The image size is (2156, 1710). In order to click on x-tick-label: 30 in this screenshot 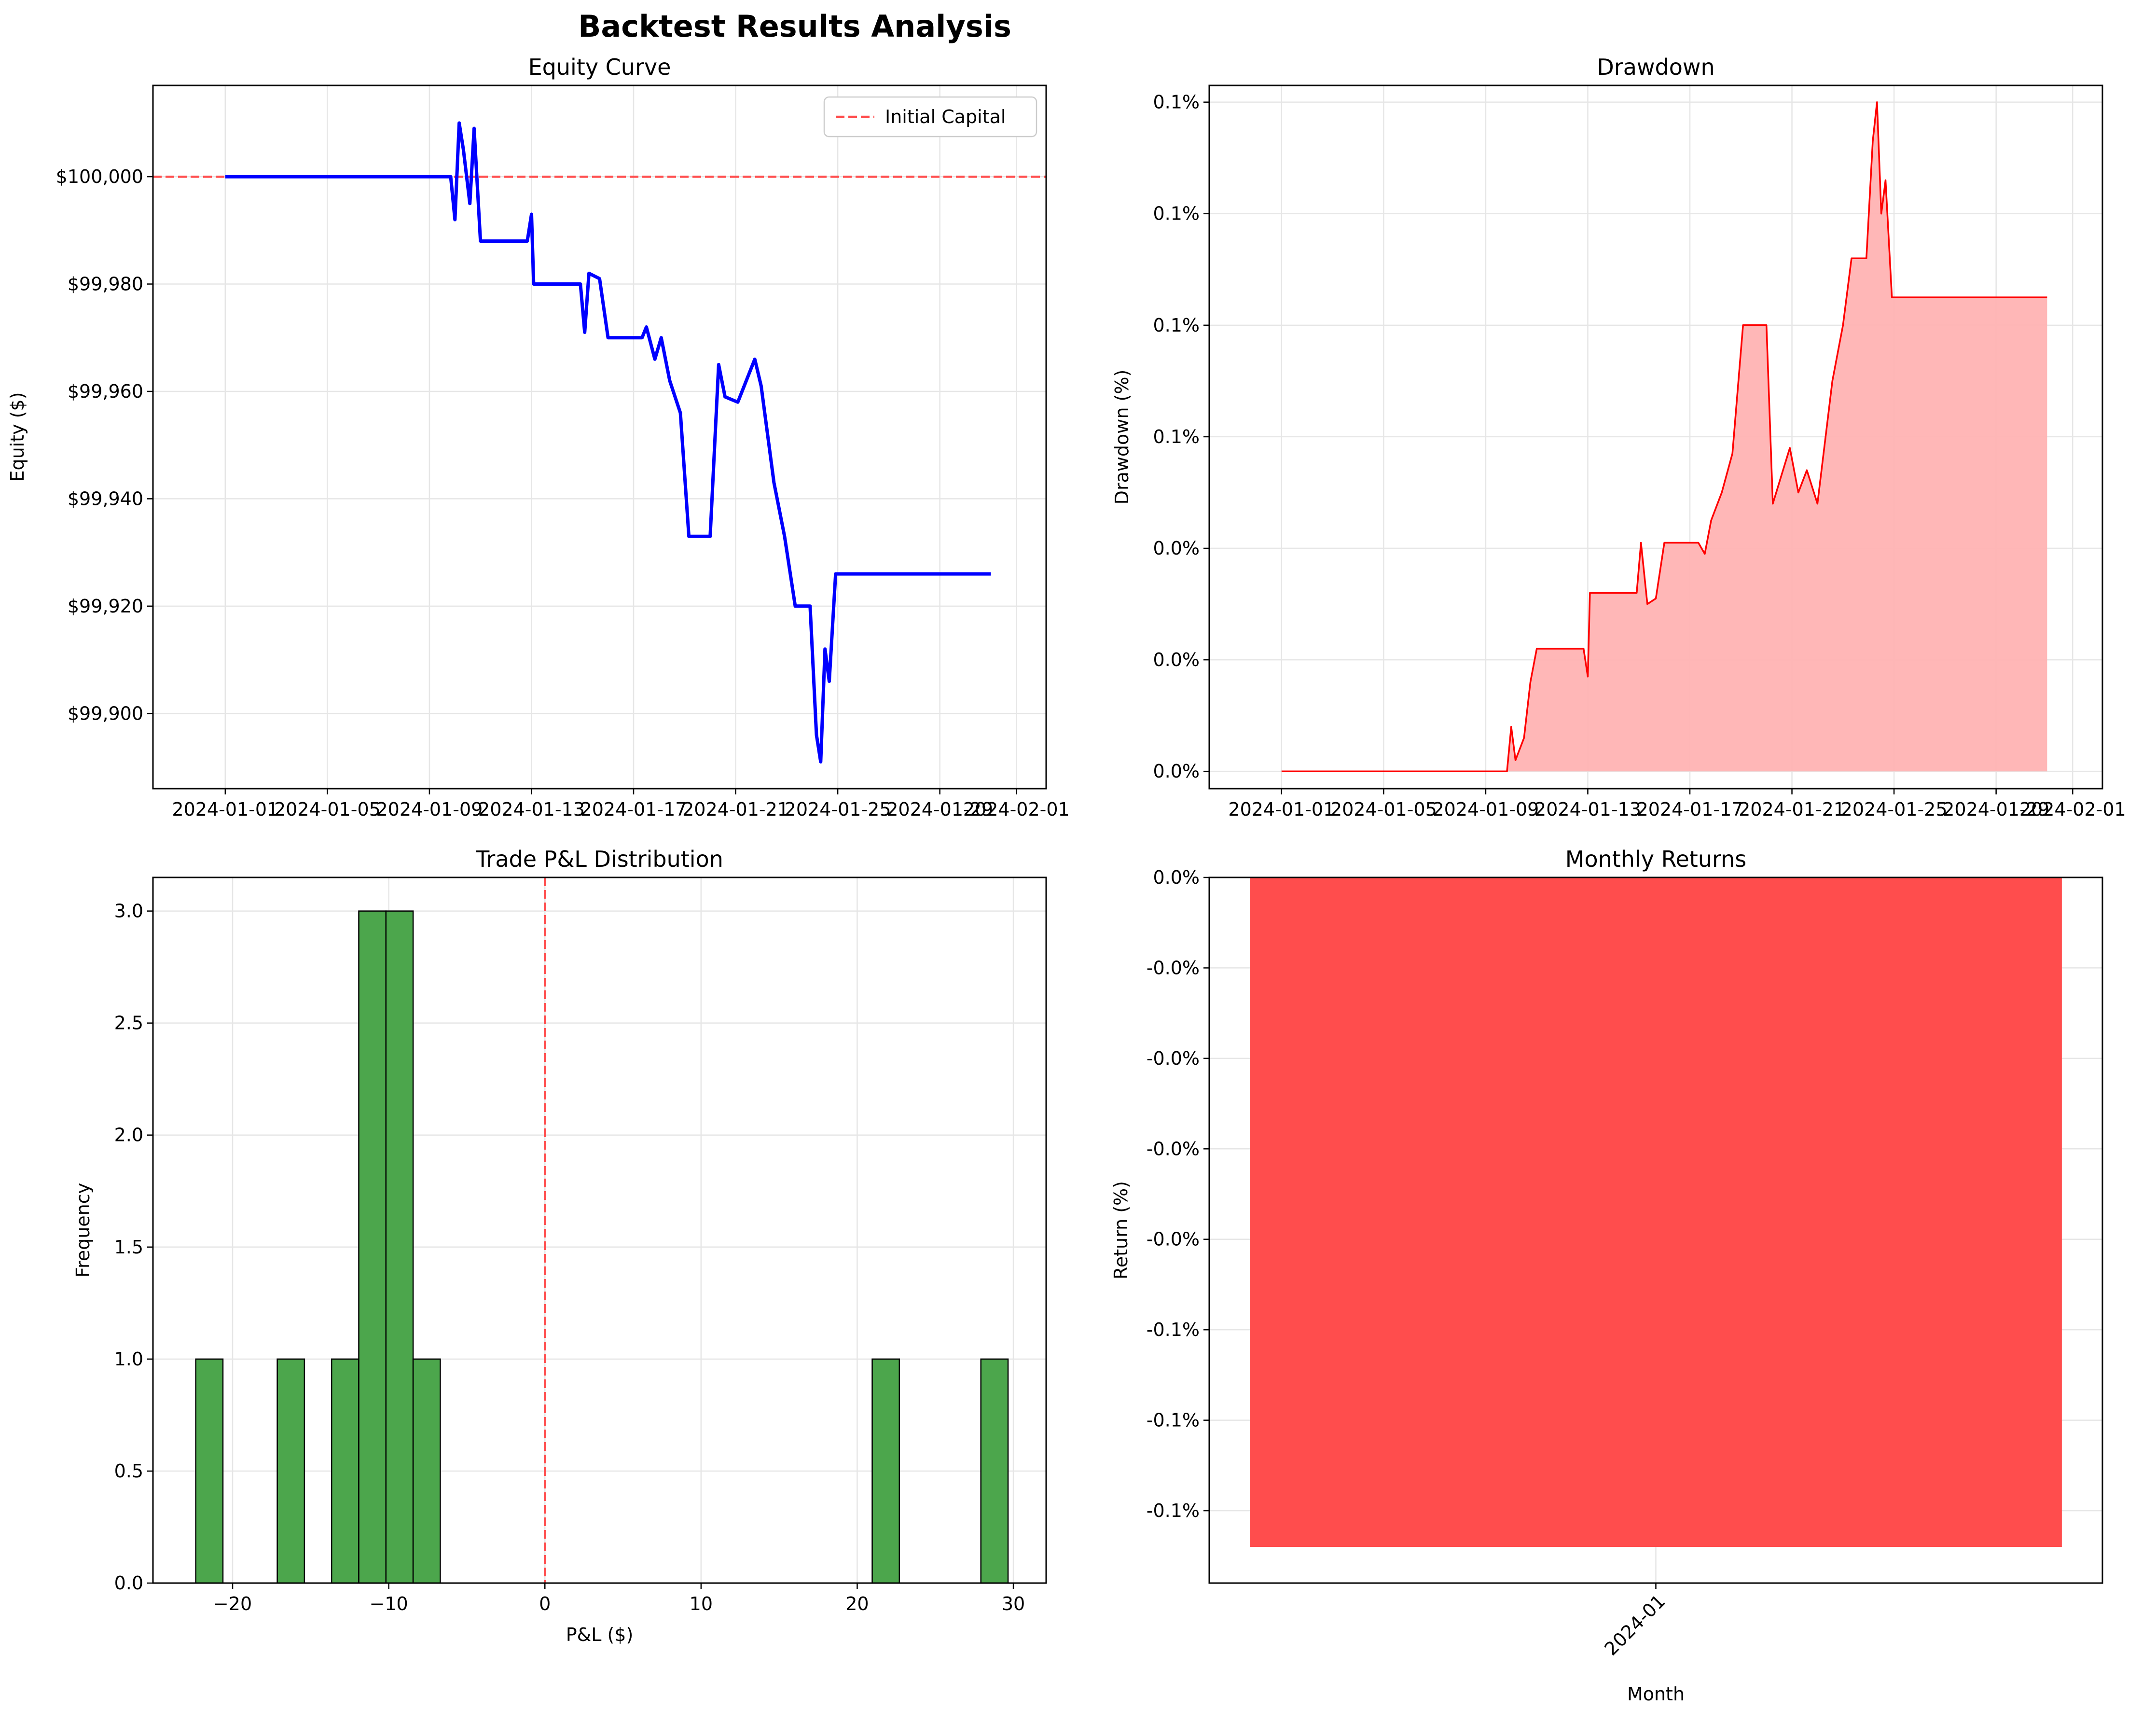, I will do `click(1013, 1603)`.